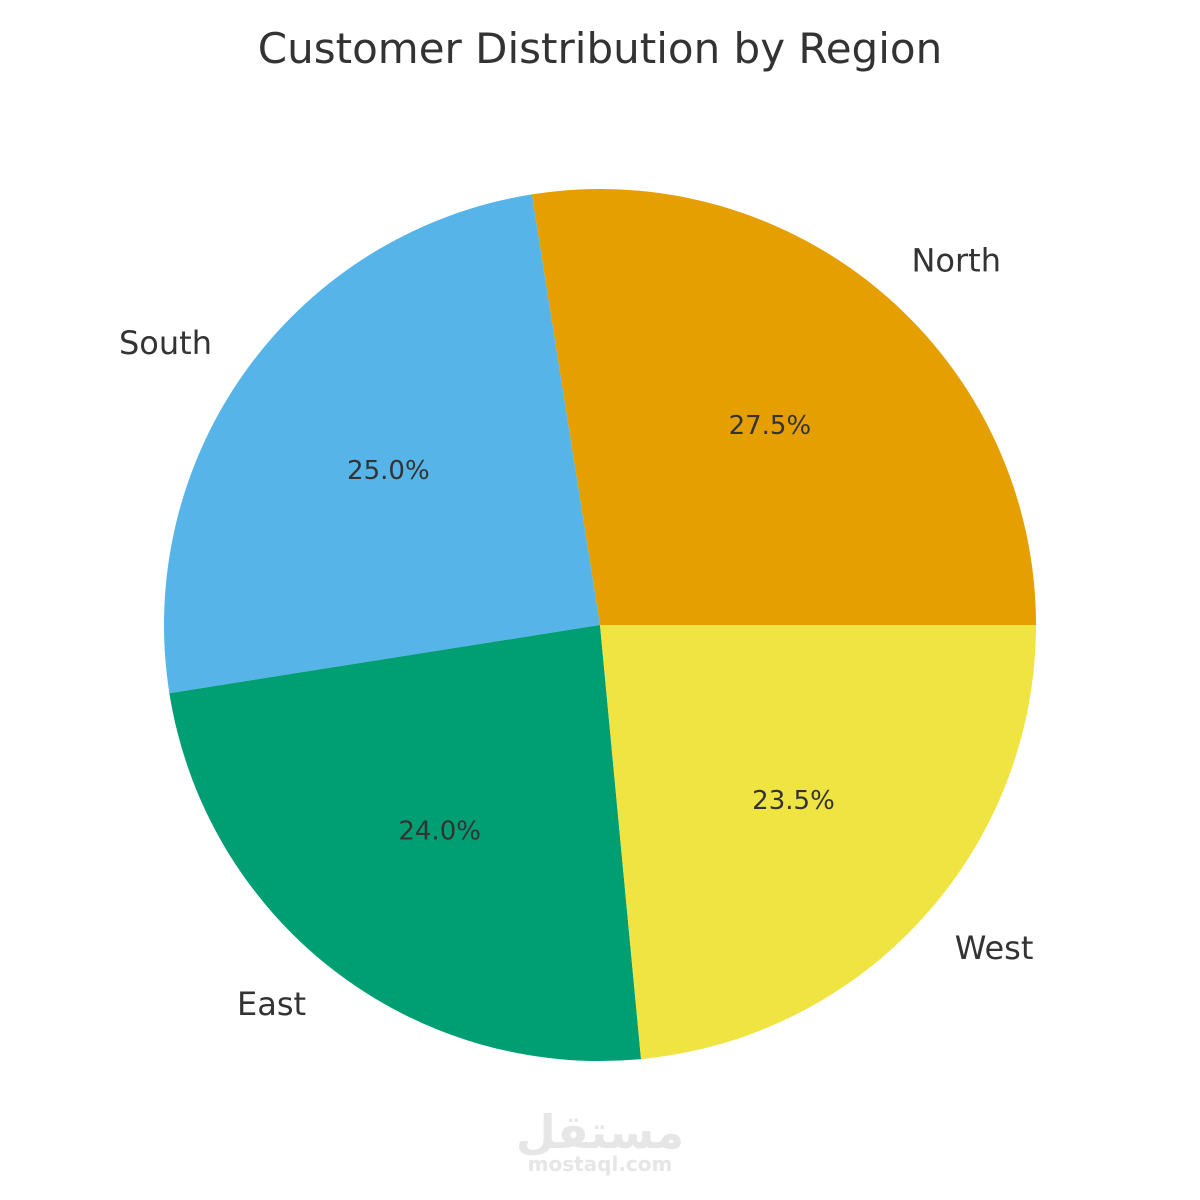 This screenshot has height=1200, width=1200. What do you see at coordinates (600, 1164) in the screenshot?
I see `watermark-latin: mostaql.com` at bounding box center [600, 1164].